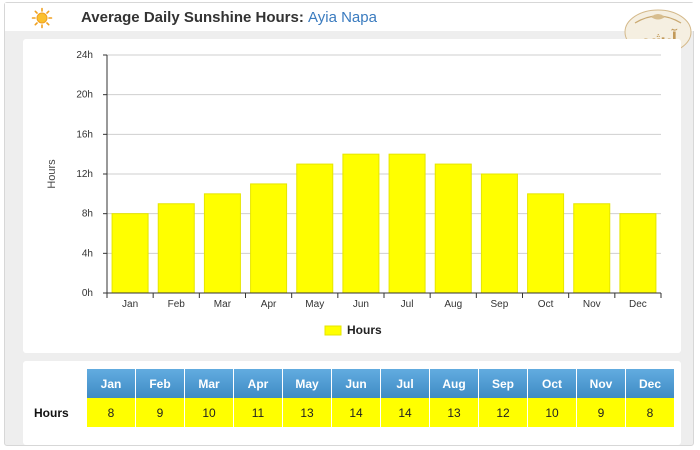 This screenshot has width=700, height=450. Describe the element at coordinates (454, 412) in the screenshot. I see `table-cell-aug: 13` at that location.